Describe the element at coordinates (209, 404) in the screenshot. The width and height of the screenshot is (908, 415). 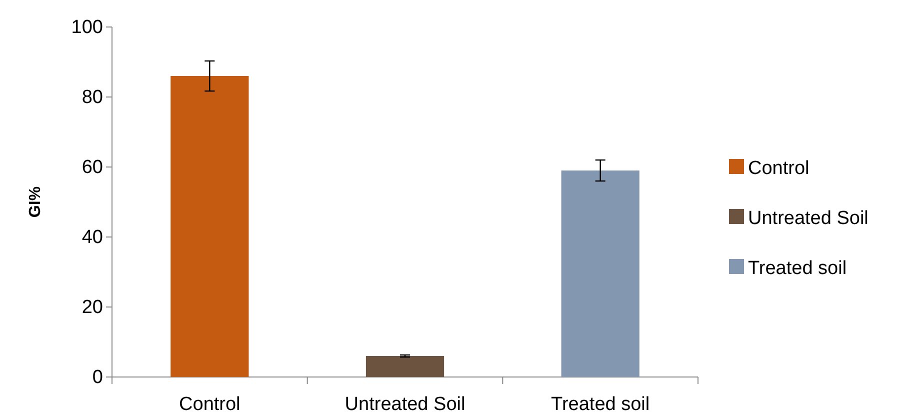
I see `x-tick-label: Control` at that location.